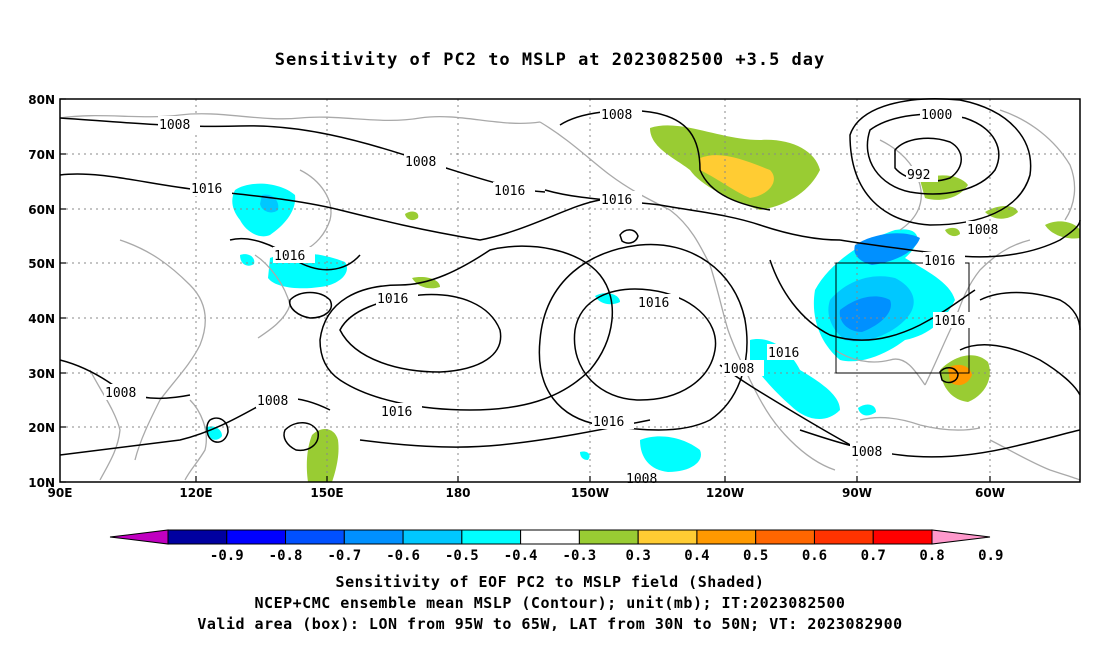 This screenshot has height=650, width=1100. I want to click on label-1016-j: 1016, so click(783, 353).